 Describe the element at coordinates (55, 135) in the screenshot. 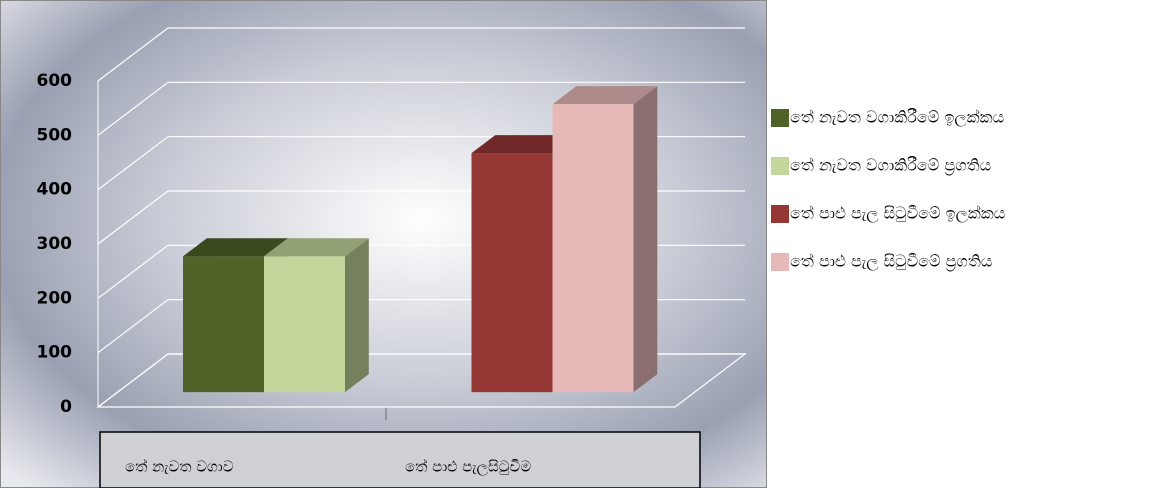

I see `y-tick-label: 500` at that location.